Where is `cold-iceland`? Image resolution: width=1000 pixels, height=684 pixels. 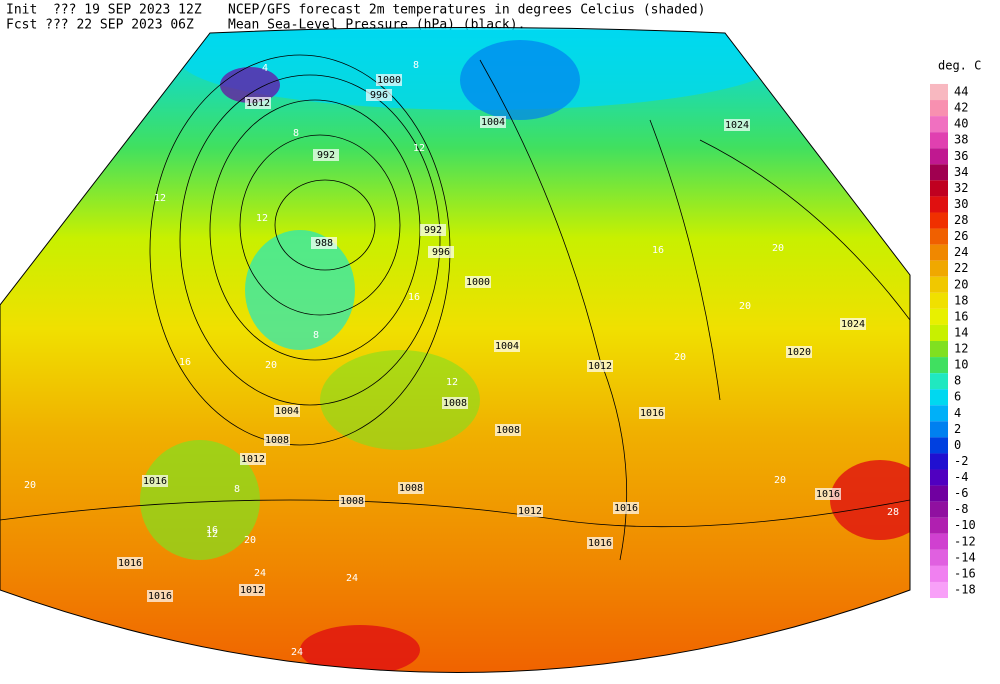 cold-iceland is located at coordinates (250, 85).